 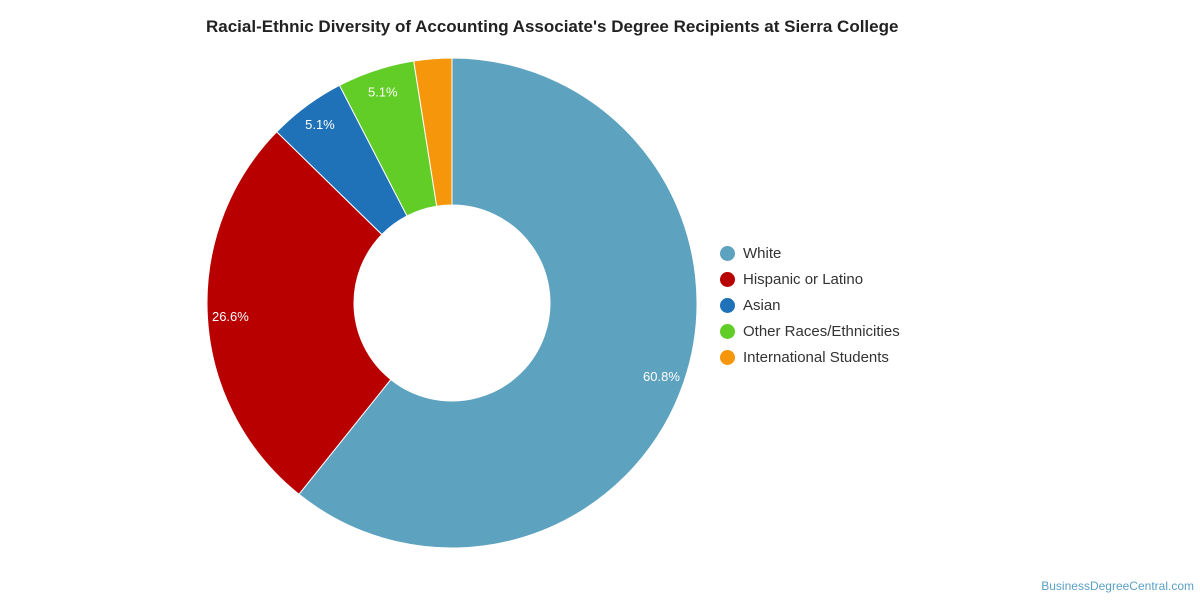 I want to click on slice-label-white: 60.8%, so click(x=661, y=376).